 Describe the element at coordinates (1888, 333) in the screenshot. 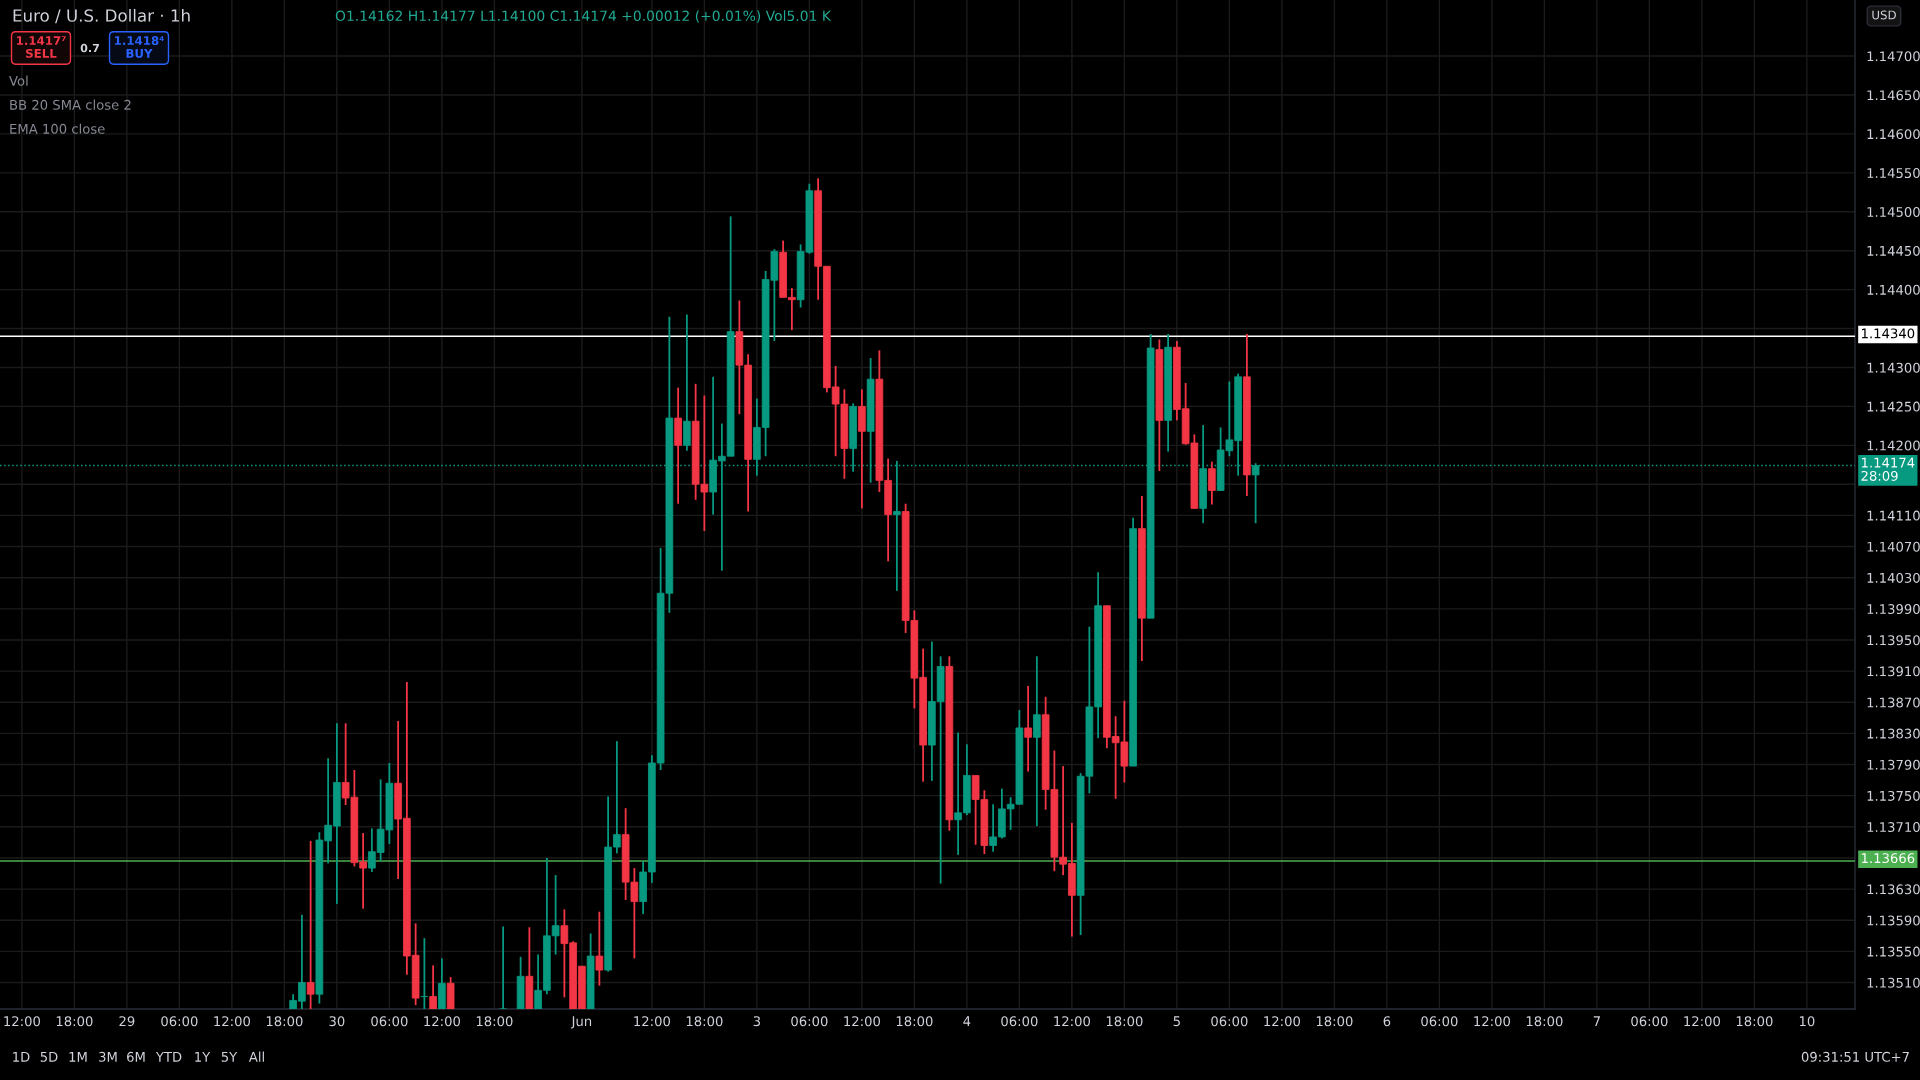

I see `ref-line-label: 1.14340` at that location.